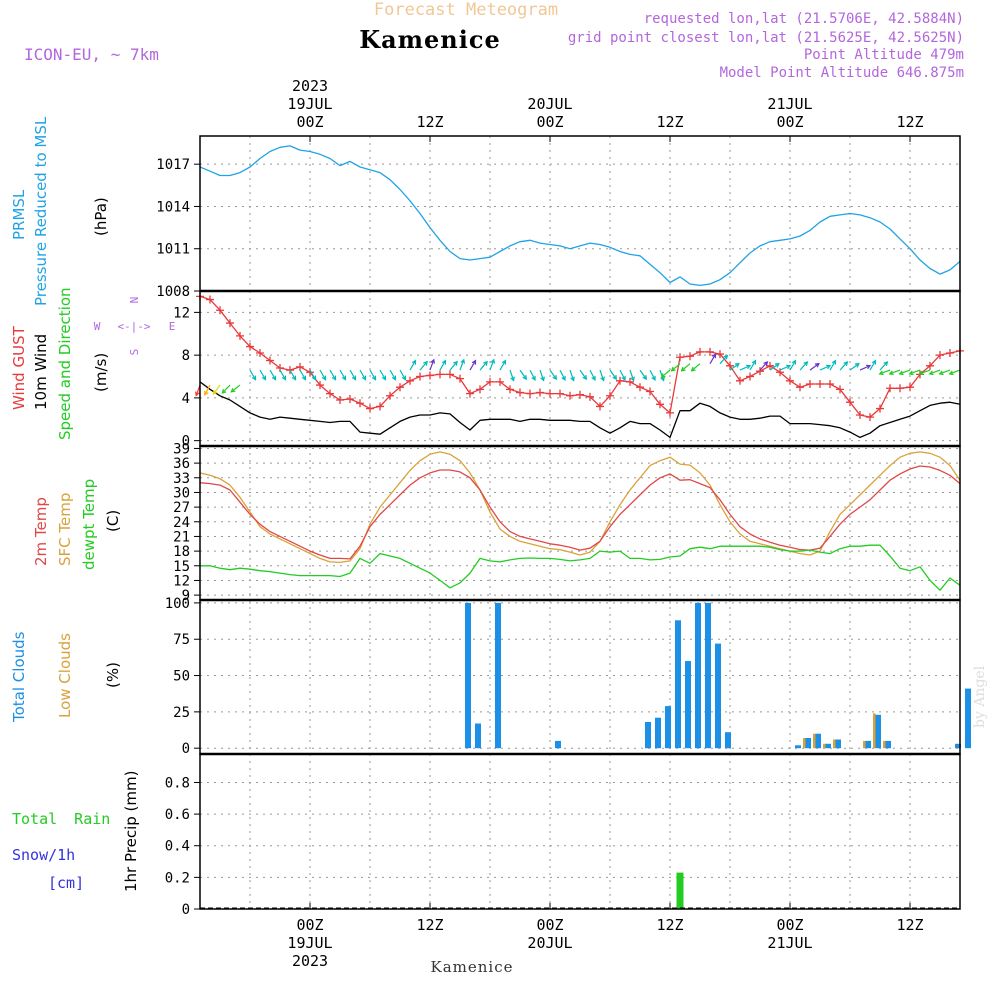  What do you see at coordinates (101, 216) in the screenshot?
I see `pressure-unit: (hPa)` at bounding box center [101, 216].